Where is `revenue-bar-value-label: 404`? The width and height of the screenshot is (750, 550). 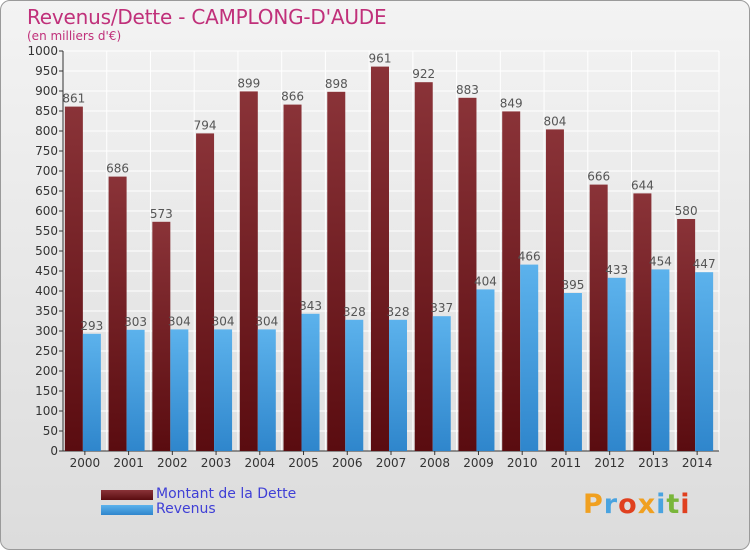 revenue-bar-value-label: 404 is located at coordinates (485, 281).